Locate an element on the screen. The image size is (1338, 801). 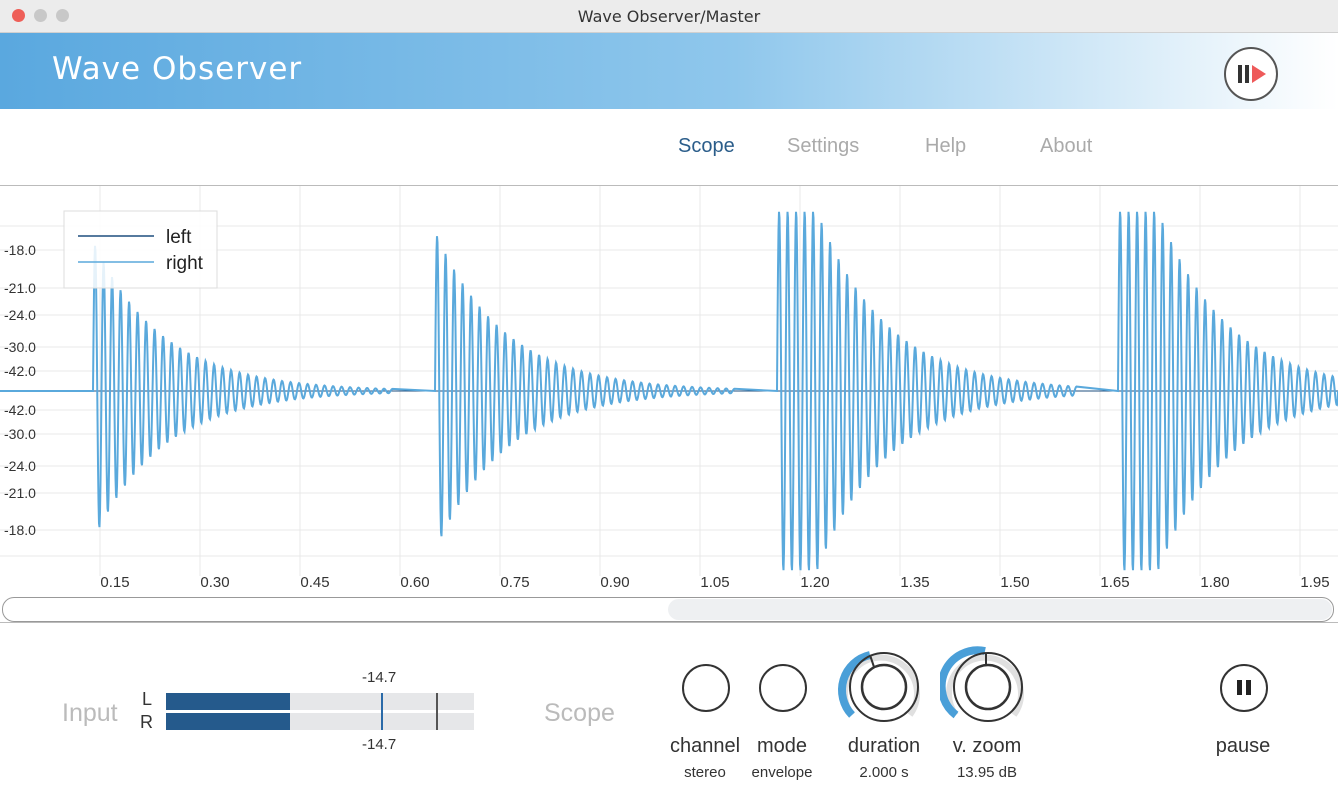
title-bar: Wave Observer/Master is located at coordinates (669, 16).